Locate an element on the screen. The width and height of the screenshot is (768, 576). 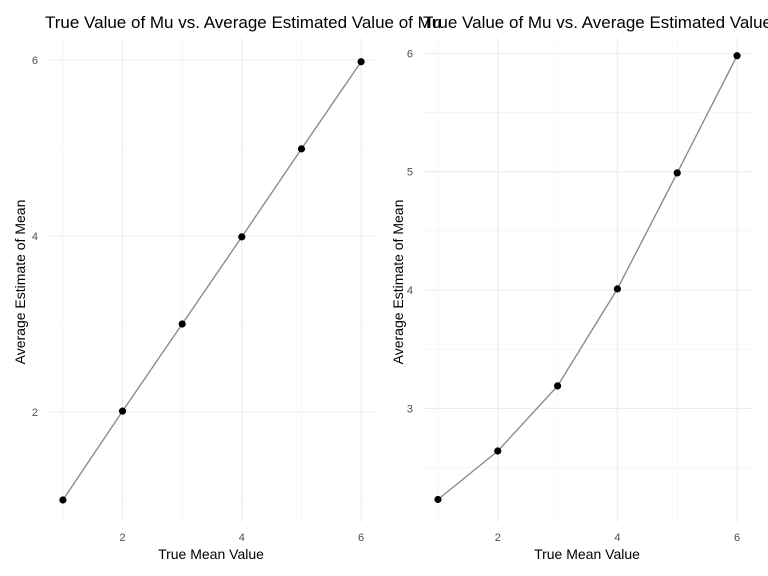
left-x-tick-label: 4 is located at coordinates (242, 538).